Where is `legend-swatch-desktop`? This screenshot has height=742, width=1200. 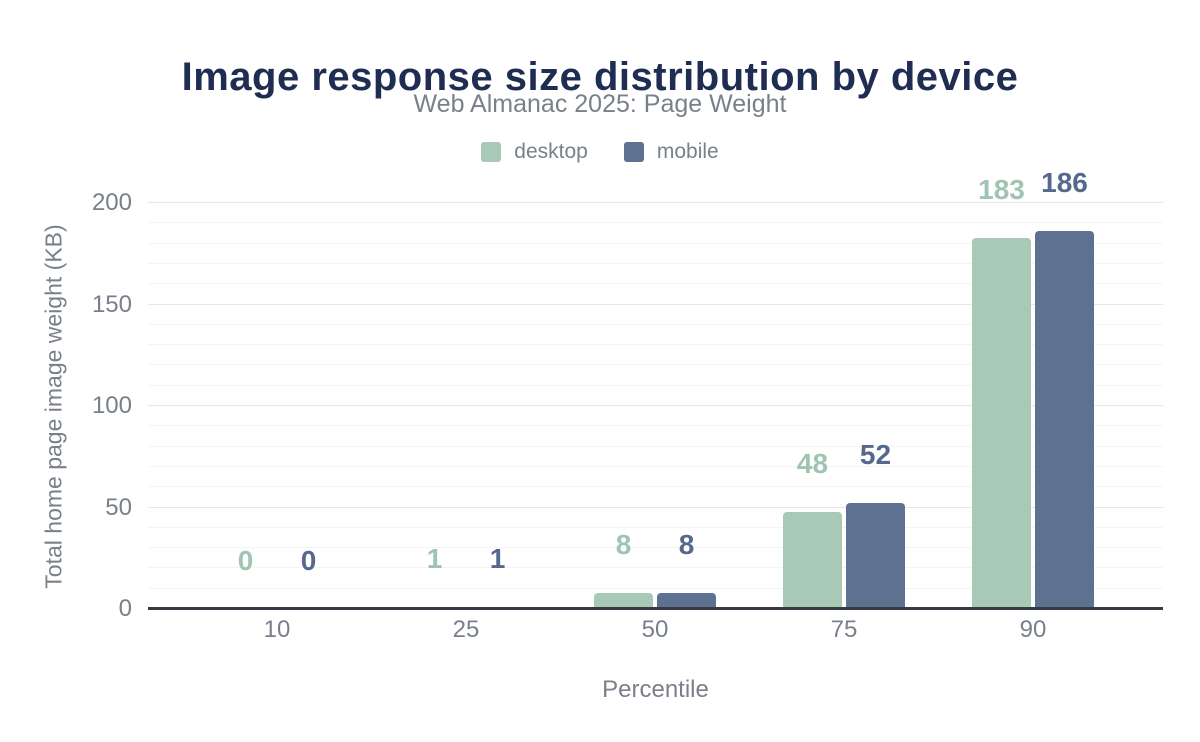
legend-swatch-desktop is located at coordinates (491, 152).